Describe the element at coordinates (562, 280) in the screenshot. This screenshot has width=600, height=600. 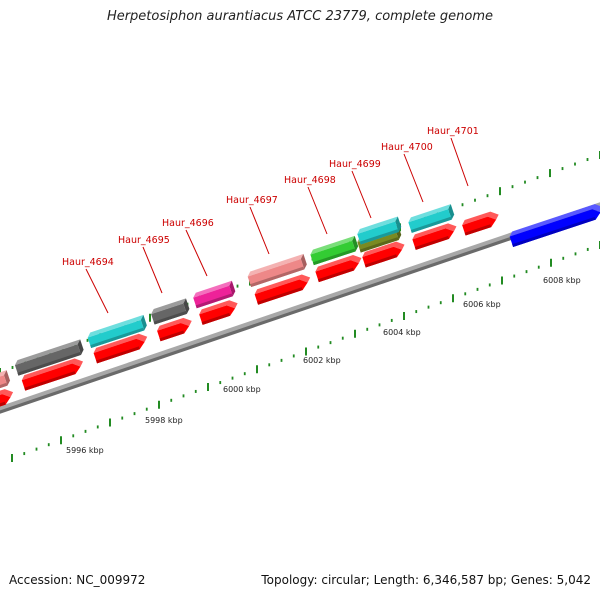
I see `scale-label: 6008 kbp` at that location.